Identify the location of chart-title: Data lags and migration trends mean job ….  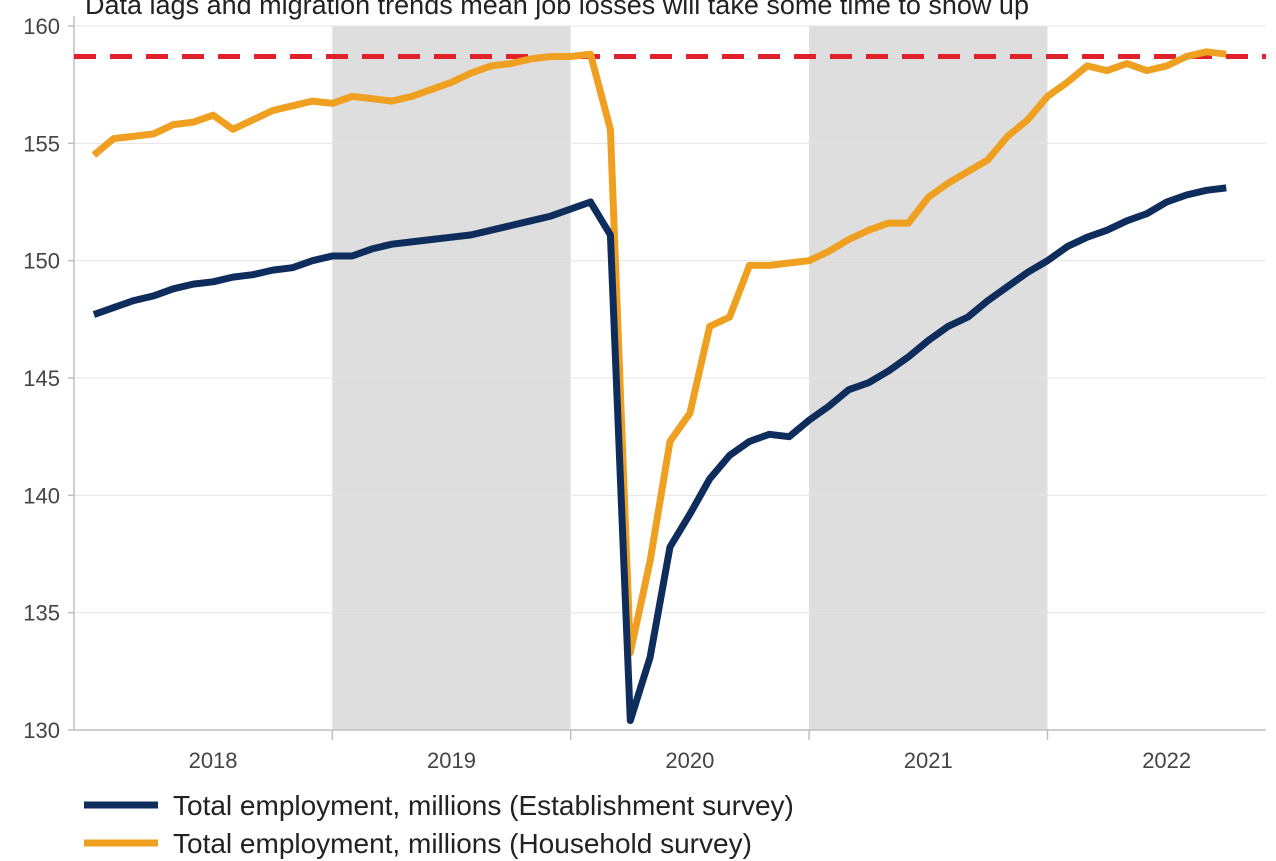
(557, 10).